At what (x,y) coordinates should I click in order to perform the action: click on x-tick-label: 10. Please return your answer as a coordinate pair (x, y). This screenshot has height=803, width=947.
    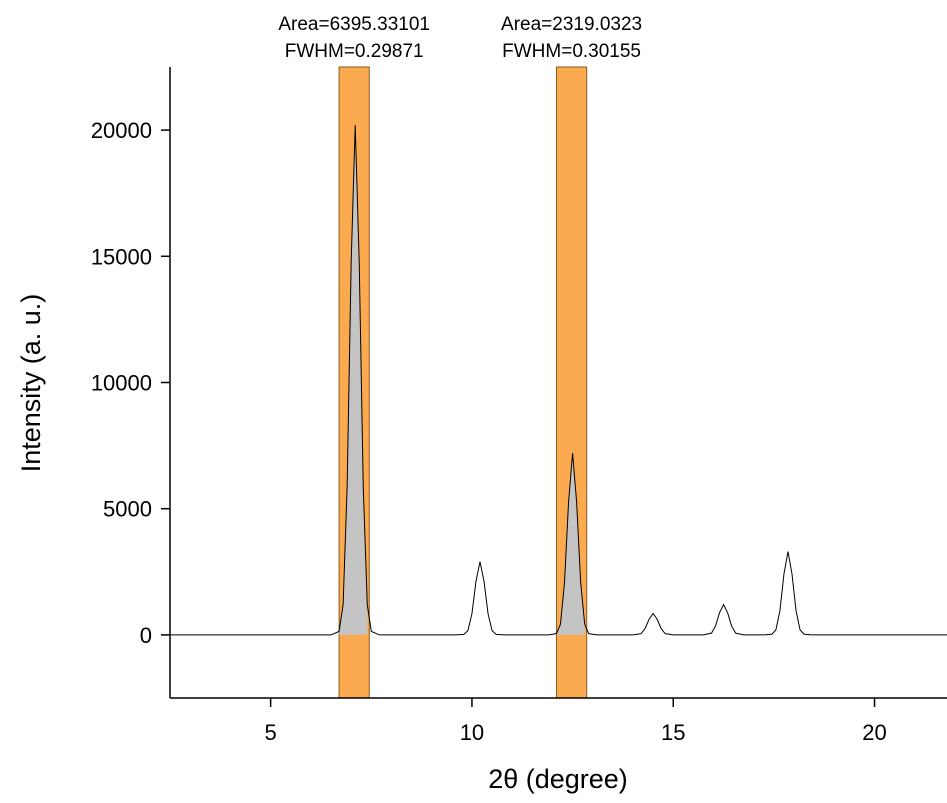
    Looking at the image, I should click on (472, 732).